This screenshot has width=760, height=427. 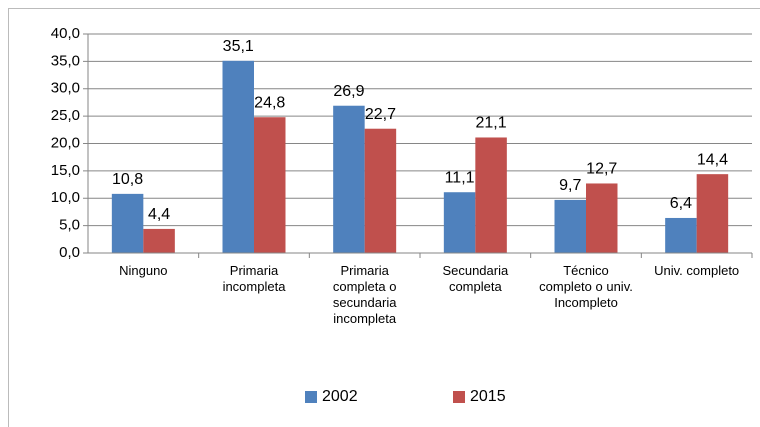 I want to click on y-tick-label: 5,0, so click(x=69, y=225).